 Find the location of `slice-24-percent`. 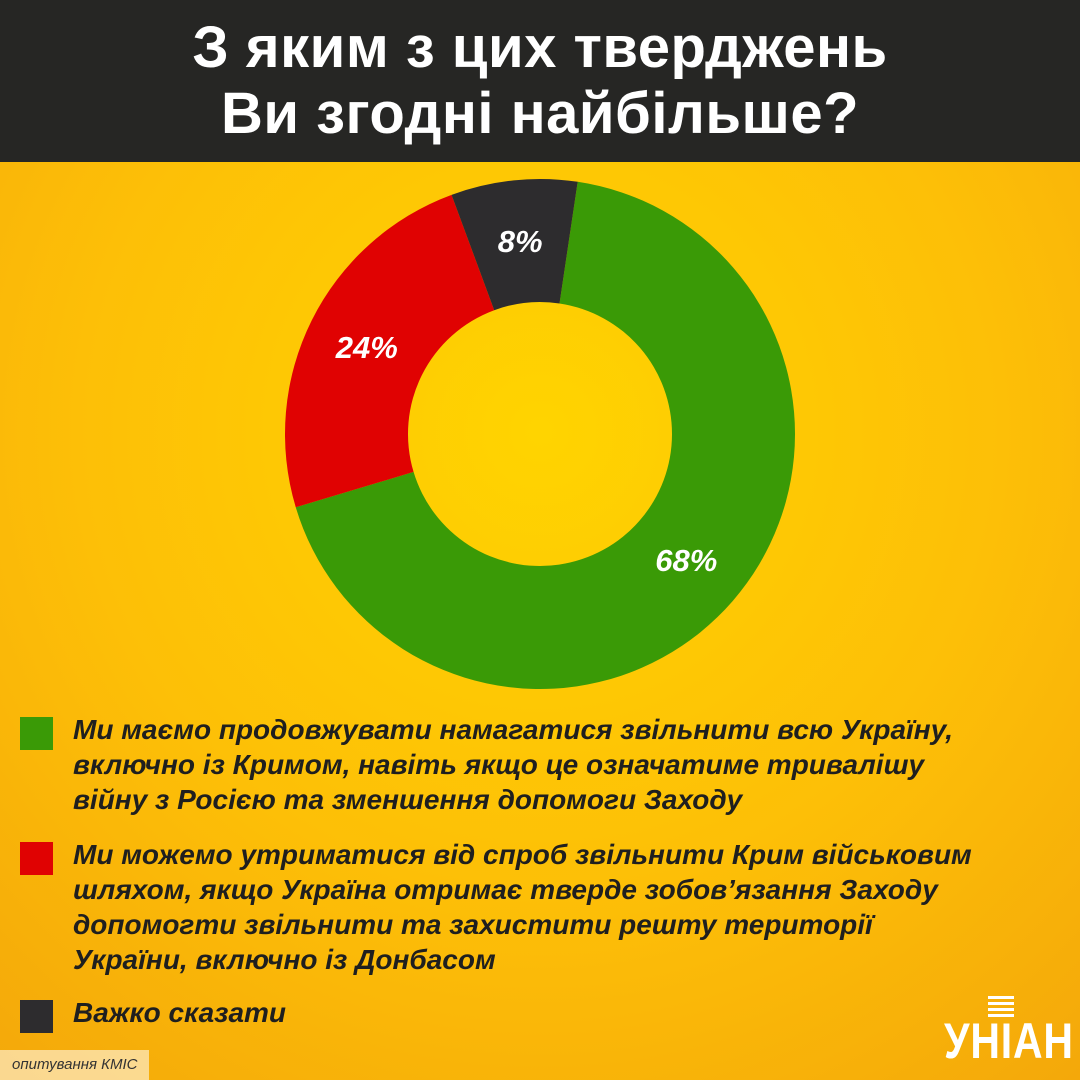

slice-24-percent is located at coordinates (390, 351).